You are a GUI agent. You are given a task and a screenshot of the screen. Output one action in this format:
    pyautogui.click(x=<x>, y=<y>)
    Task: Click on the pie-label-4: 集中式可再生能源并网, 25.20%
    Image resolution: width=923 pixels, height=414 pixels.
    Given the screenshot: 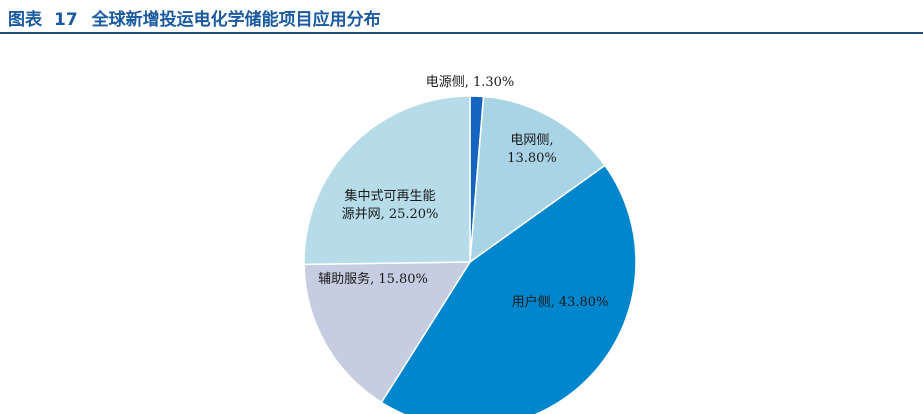 What is the action you would take?
    pyautogui.click(x=390, y=205)
    